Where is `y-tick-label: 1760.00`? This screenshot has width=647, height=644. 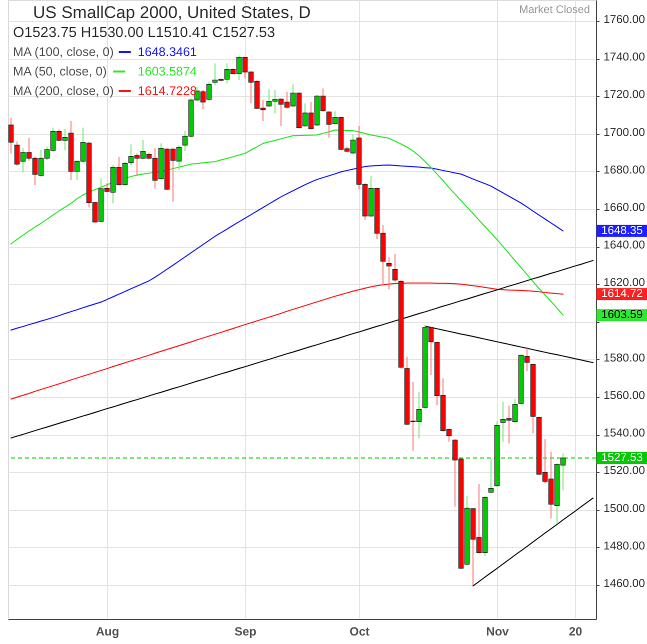 y-tick-label: 1760.00 is located at coordinates (625, 20).